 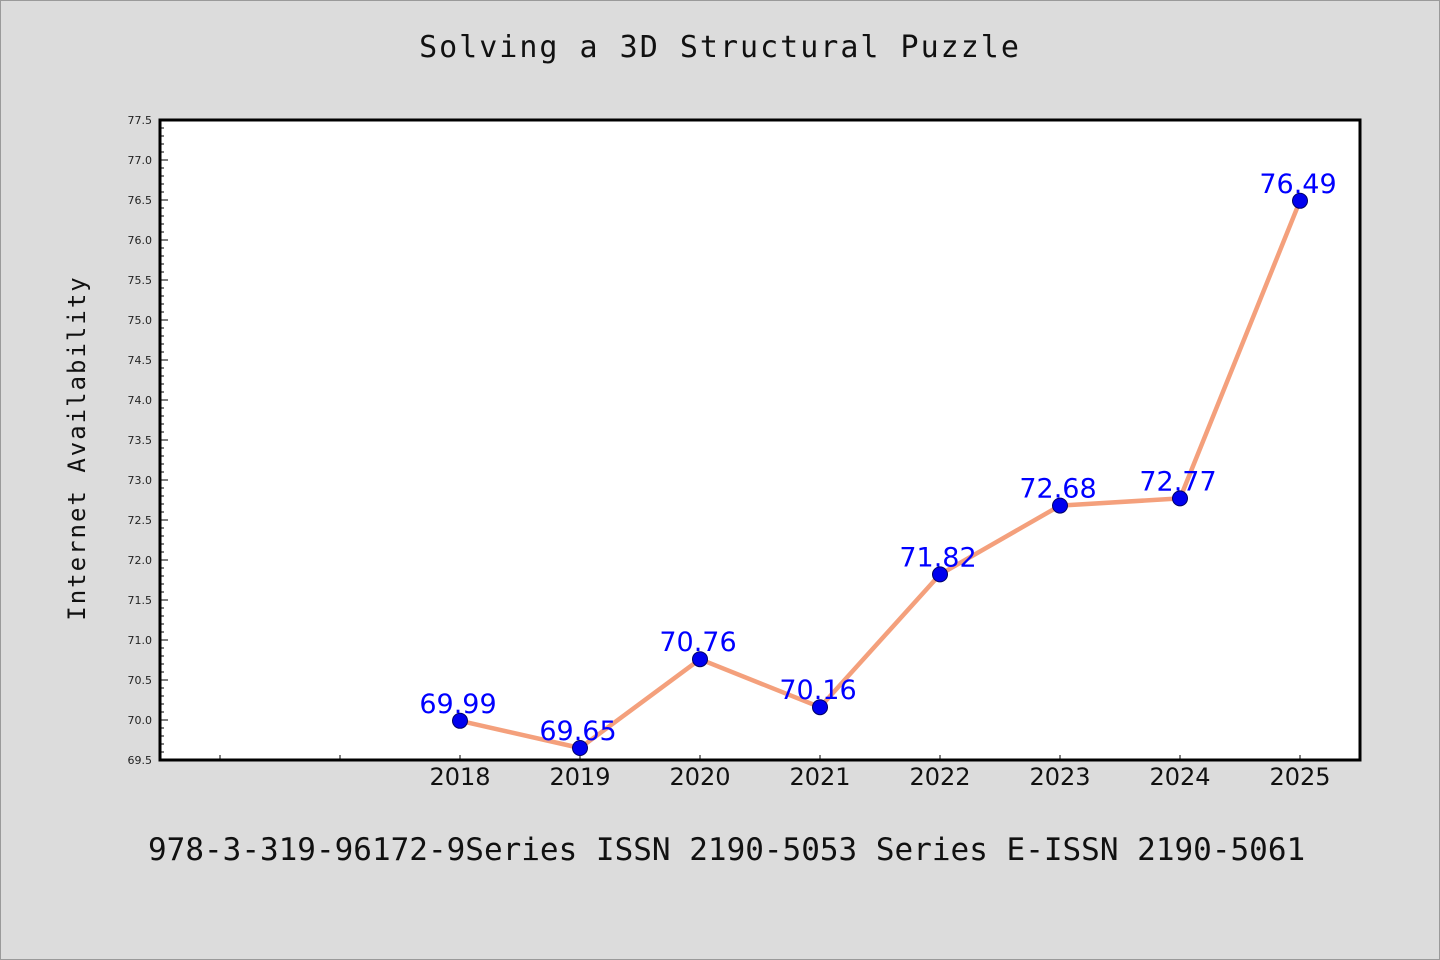 I want to click on data-label: 72.77, so click(x=1177, y=481).